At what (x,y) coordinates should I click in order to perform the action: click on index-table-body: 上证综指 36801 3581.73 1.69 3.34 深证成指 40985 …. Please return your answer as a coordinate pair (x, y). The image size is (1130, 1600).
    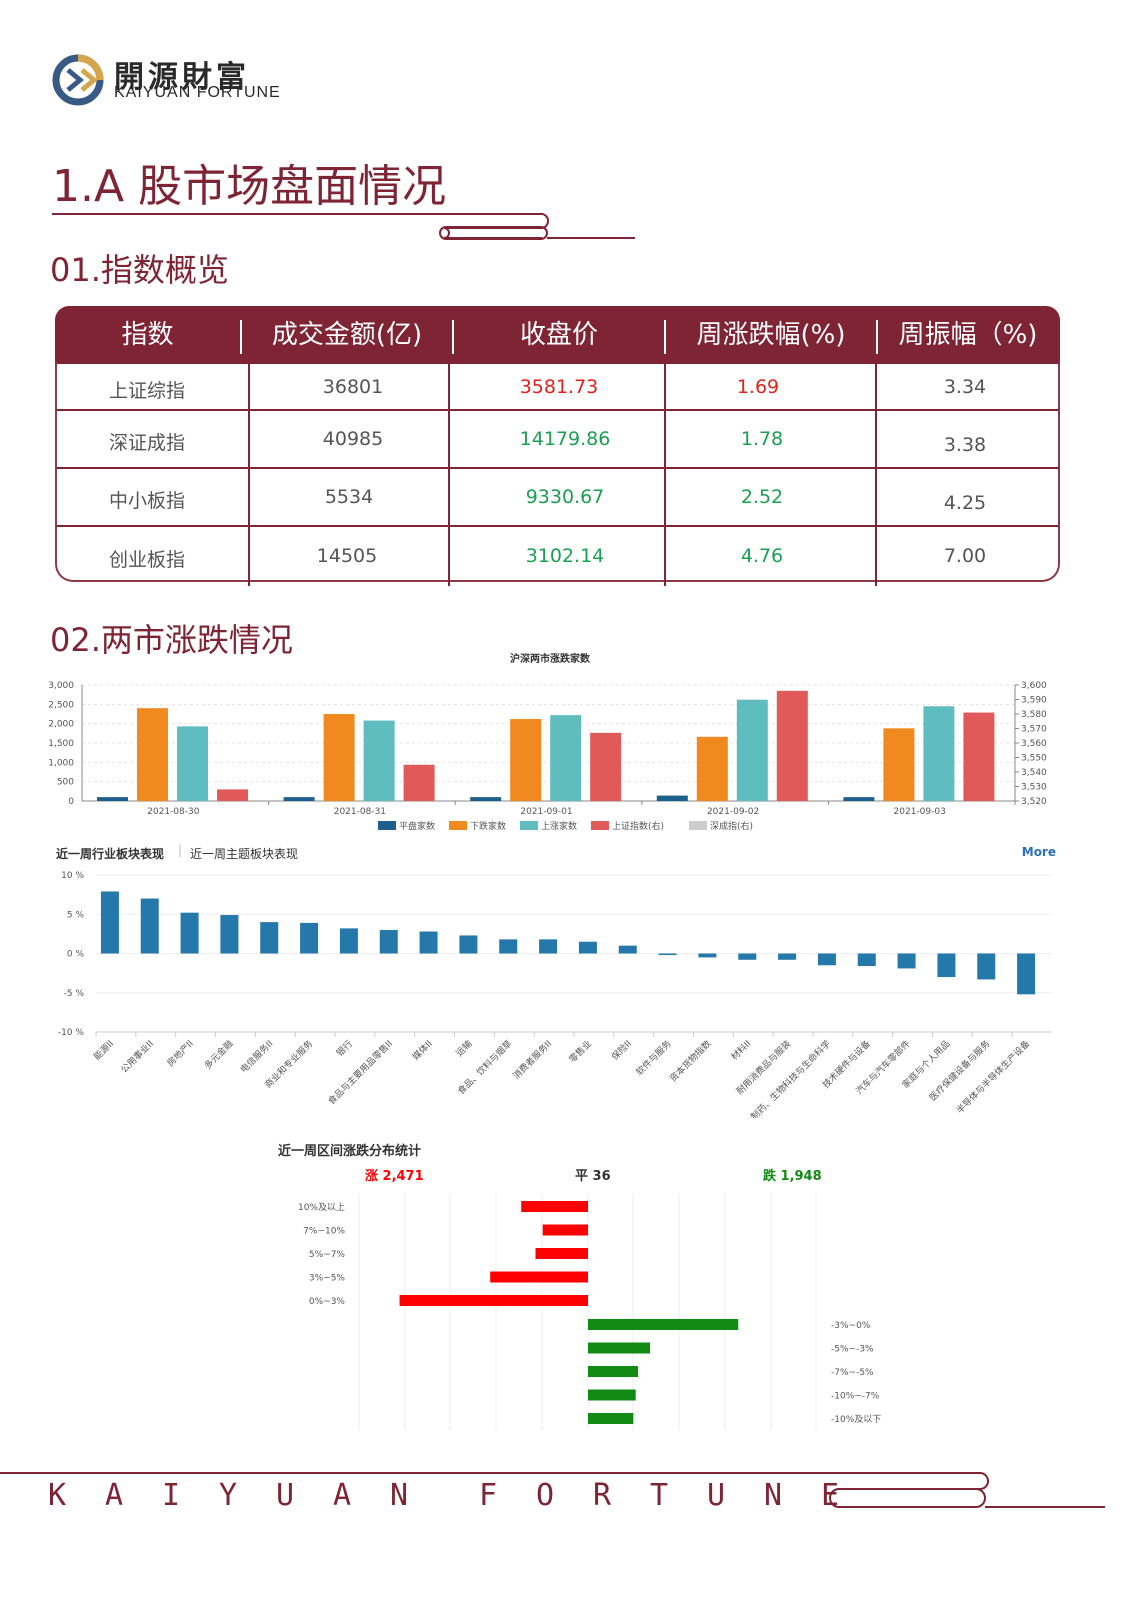
    Looking at the image, I should click on (557, 474).